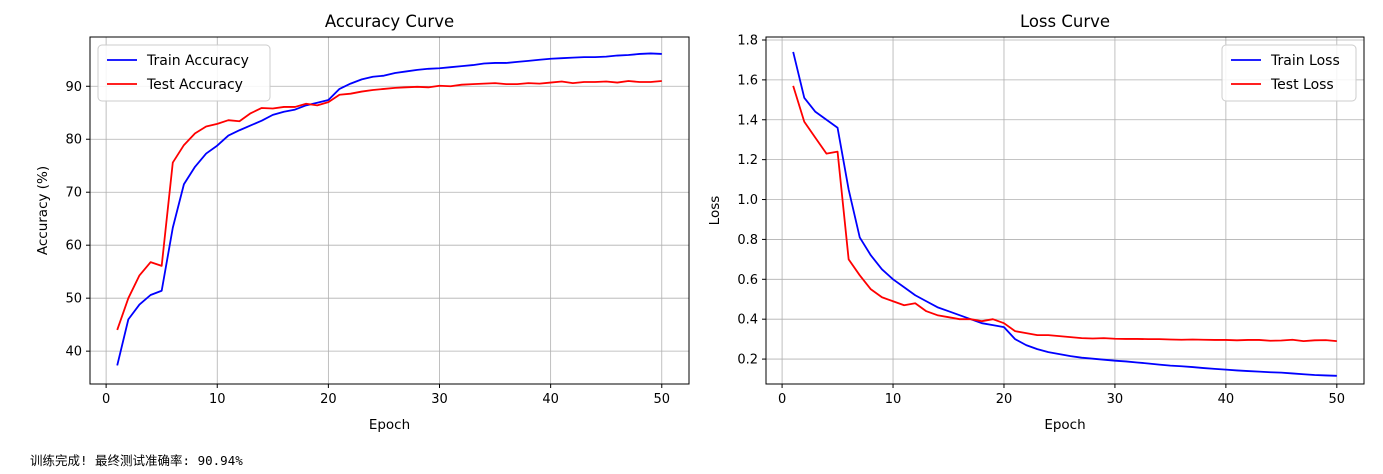 This screenshot has height=474, width=1383. Describe the element at coordinates (73, 140) in the screenshot. I see `chart-1-y-tick-label: 80` at that location.